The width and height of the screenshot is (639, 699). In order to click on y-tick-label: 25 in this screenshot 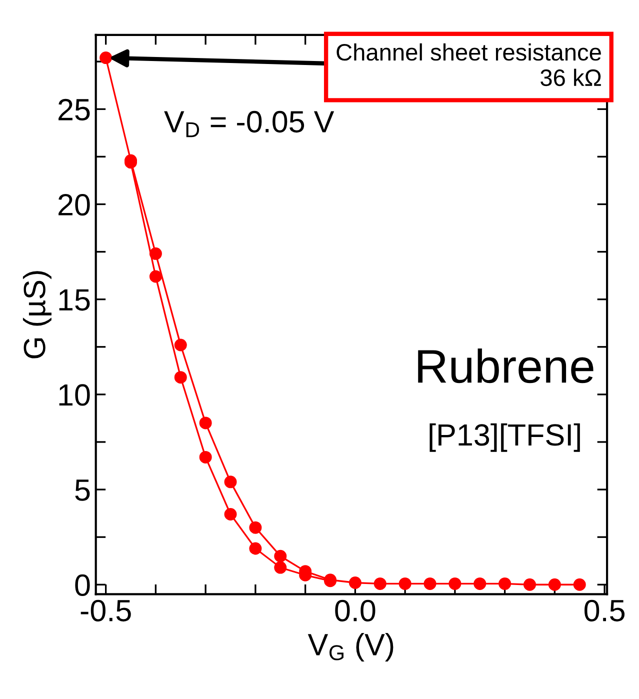, I will do `click(74, 109)`.